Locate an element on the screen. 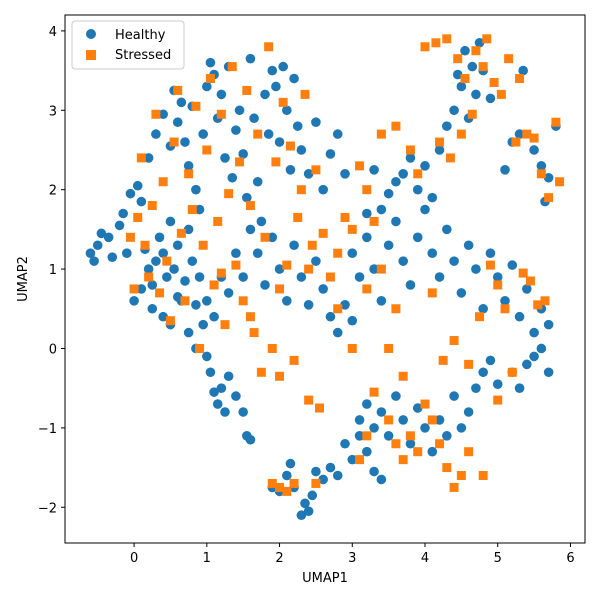 The image size is (600, 600). x-tick-label-5: 5 is located at coordinates (498, 558).